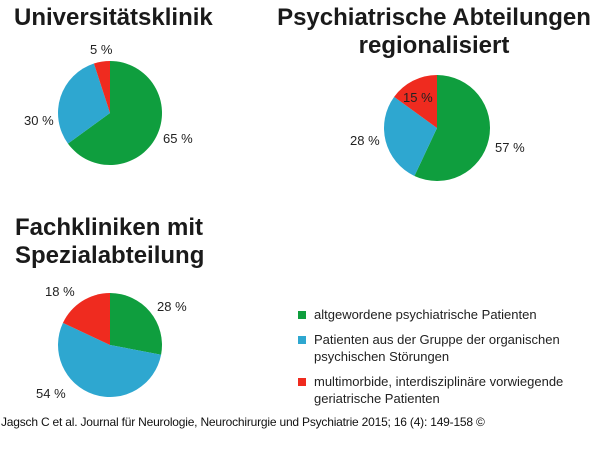 Image resolution: width=600 pixels, height=474 pixels. What do you see at coordinates (51, 393) in the screenshot?
I see `chart3-label-blue: 54 %` at bounding box center [51, 393].